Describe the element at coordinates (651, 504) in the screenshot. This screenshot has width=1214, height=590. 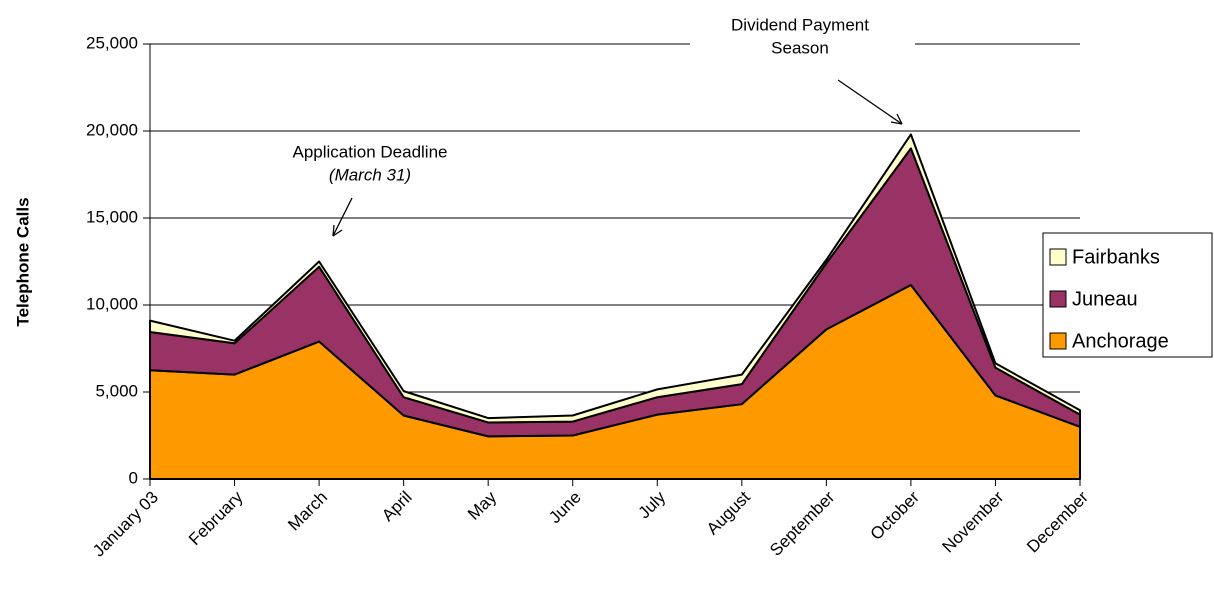
I see `x-tick-label: July` at that location.